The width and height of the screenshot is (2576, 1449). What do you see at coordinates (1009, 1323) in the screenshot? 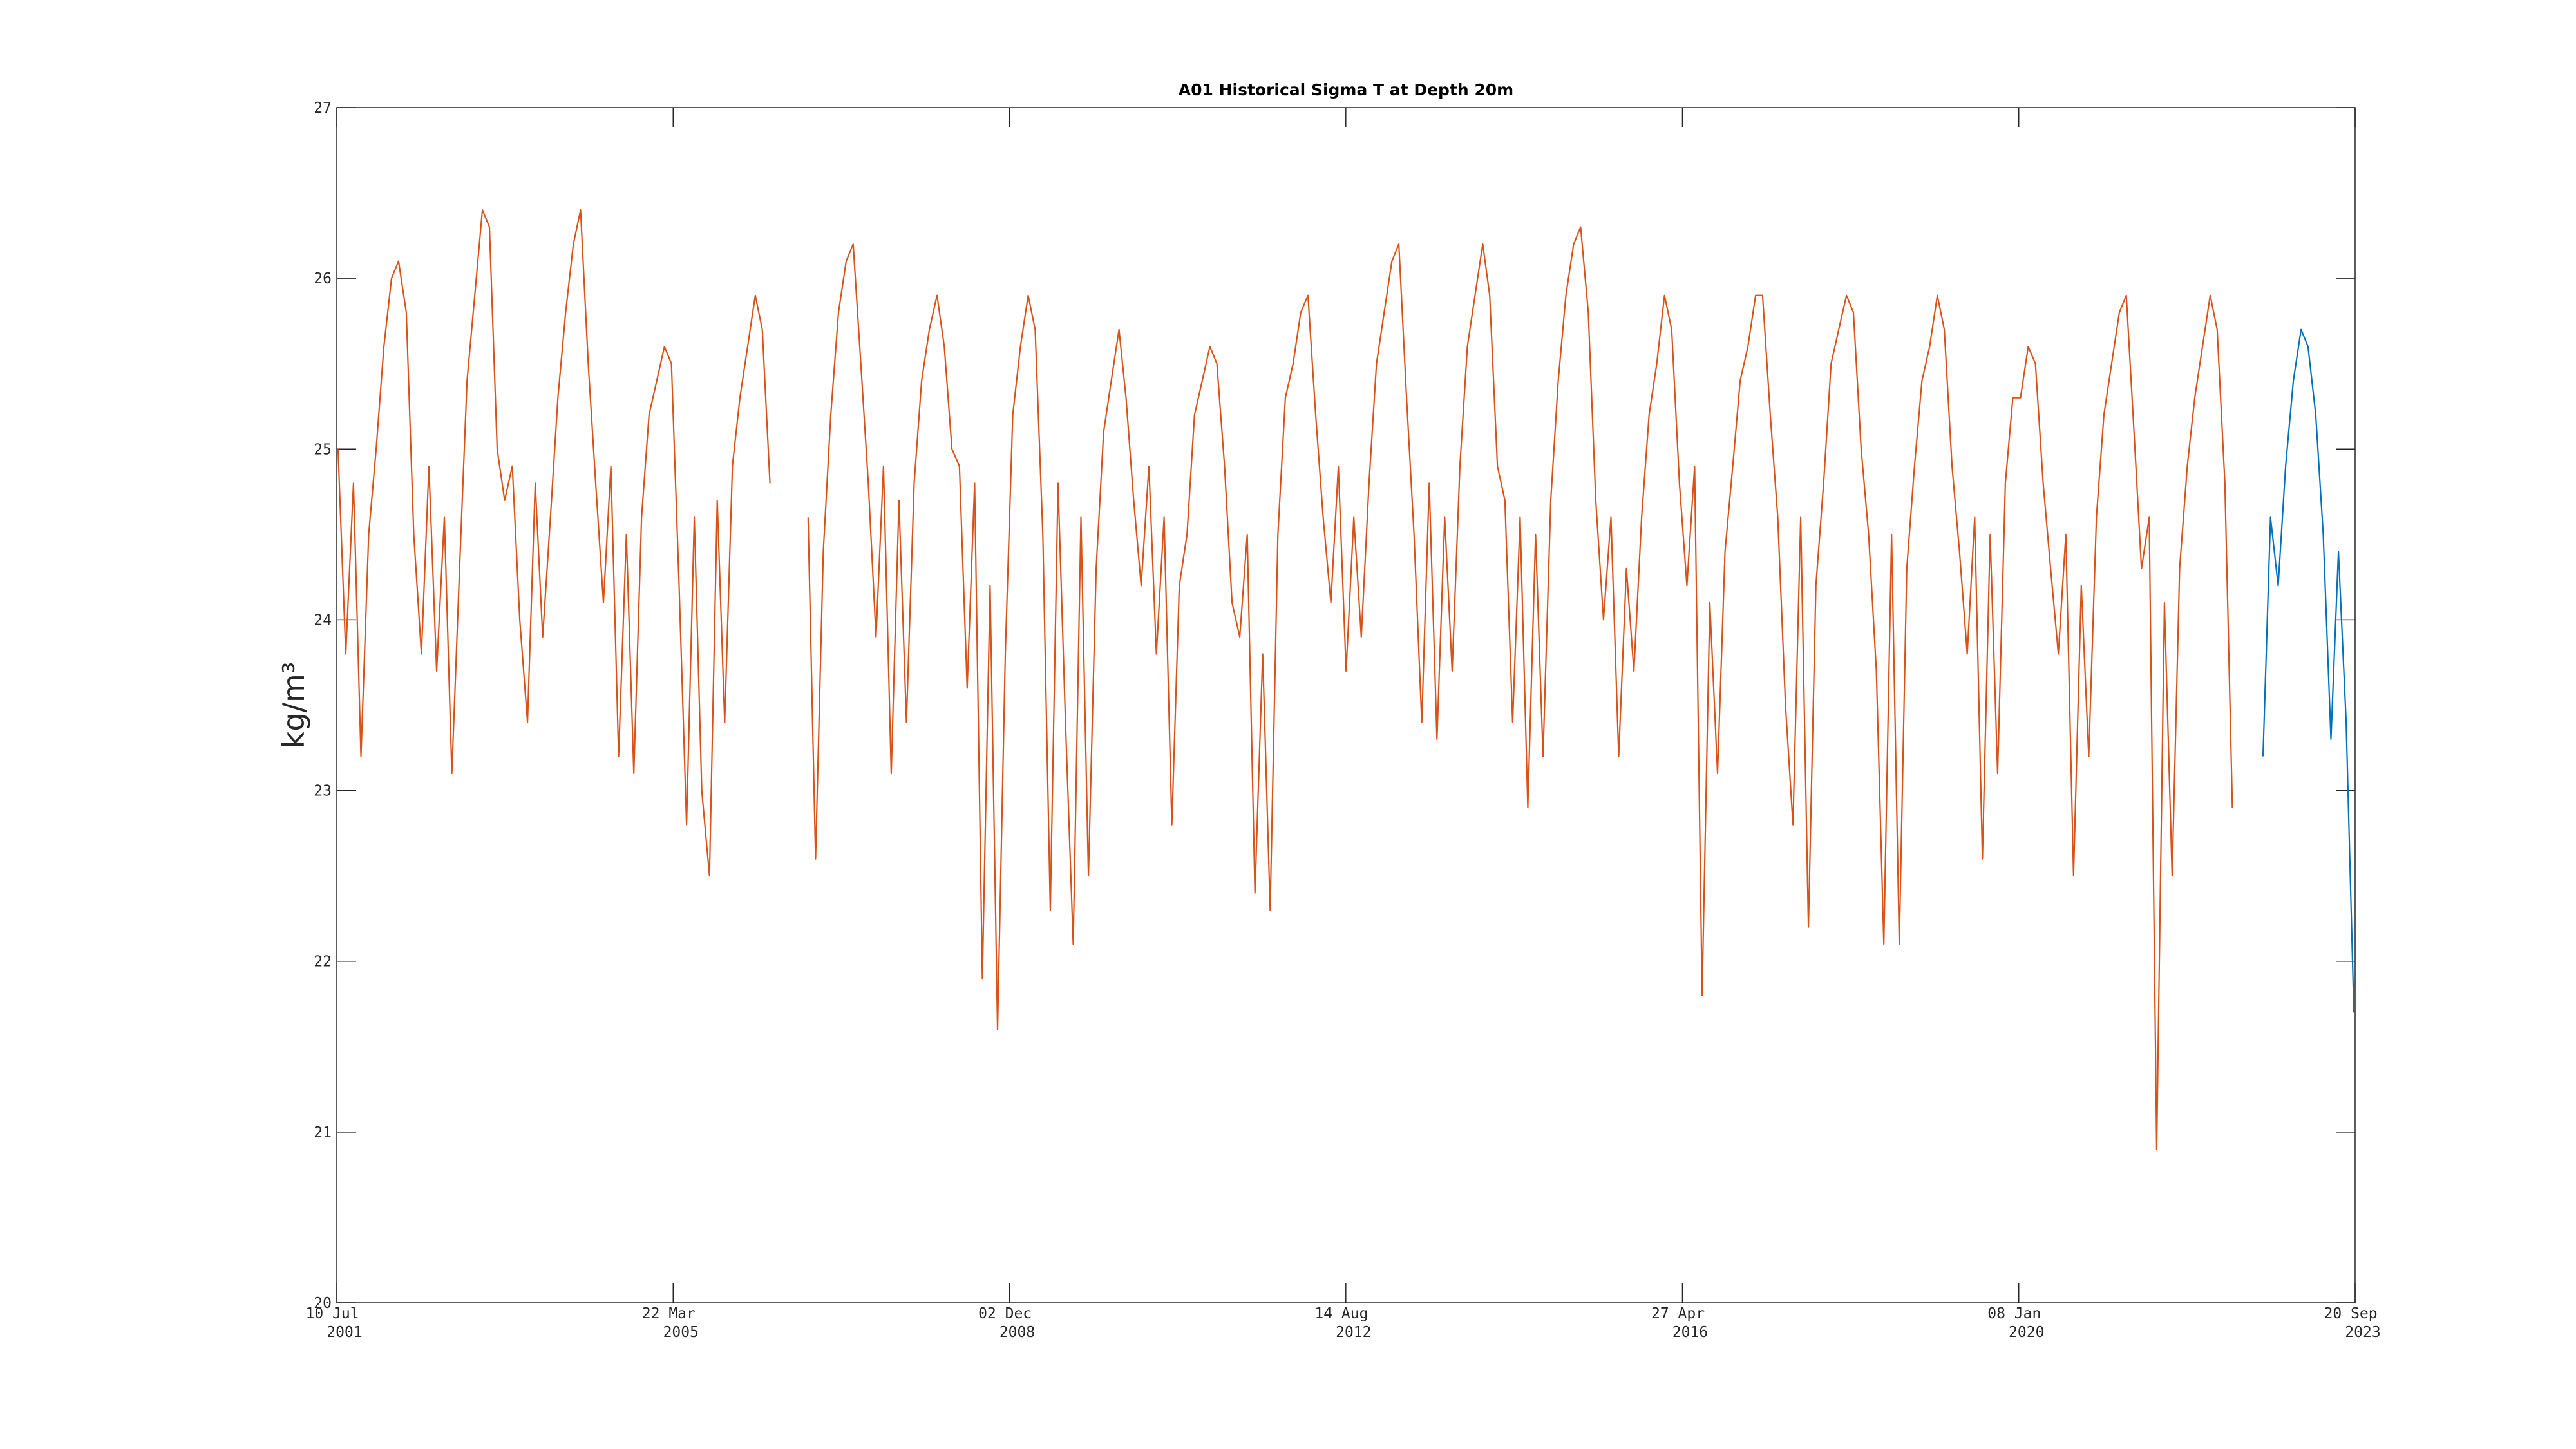
I see `x-tick-label: 02 Dec 2008` at bounding box center [1009, 1323].